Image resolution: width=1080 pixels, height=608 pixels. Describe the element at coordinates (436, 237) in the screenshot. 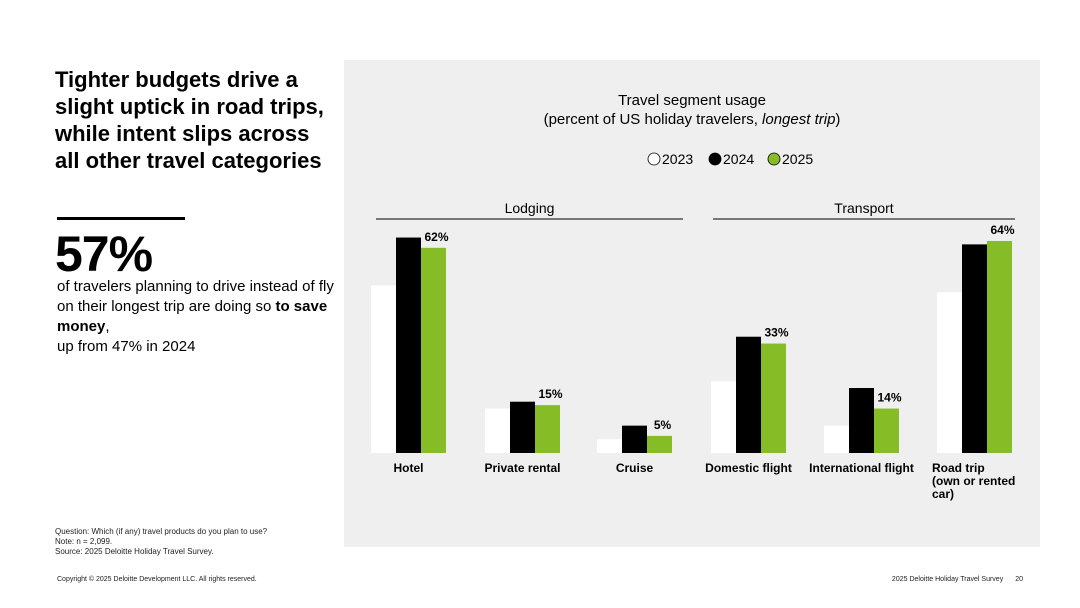

I see `data-label-hotel: 62%` at that location.